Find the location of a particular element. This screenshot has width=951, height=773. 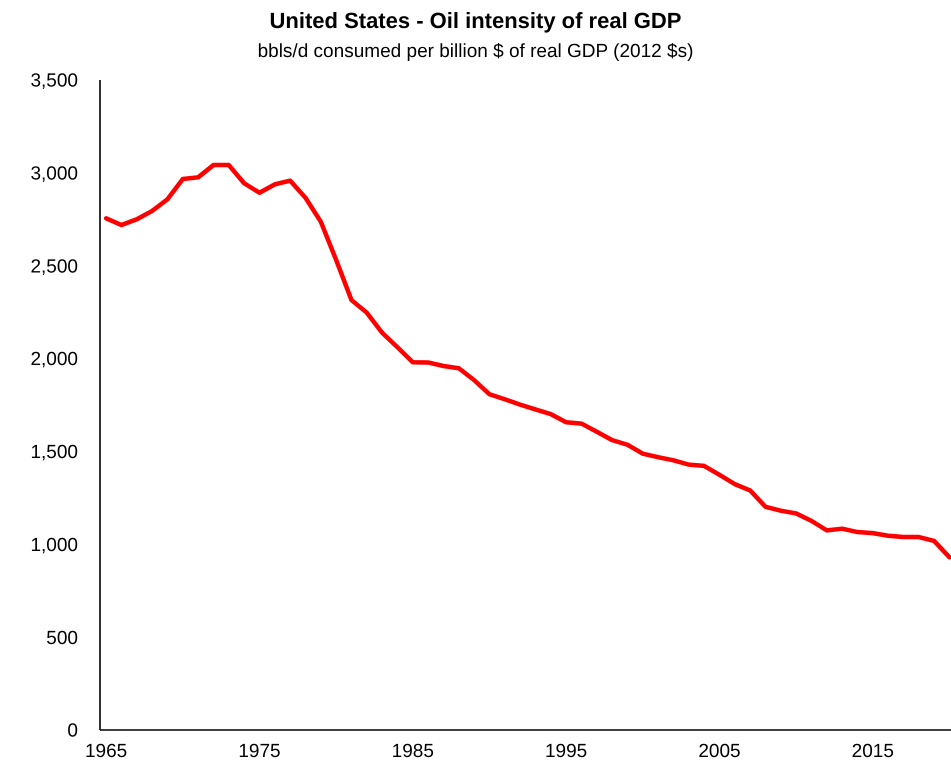

y-tick-label: 2,500 is located at coordinates (54, 267).